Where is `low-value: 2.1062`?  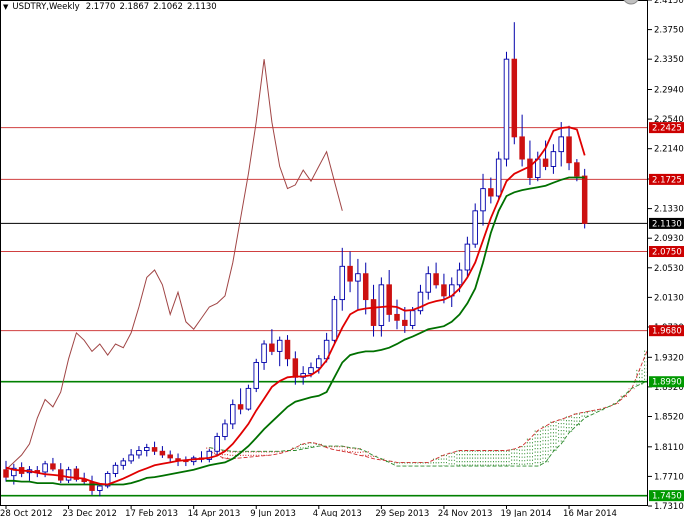 low-value: 2.1062 is located at coordinates (168, 7).